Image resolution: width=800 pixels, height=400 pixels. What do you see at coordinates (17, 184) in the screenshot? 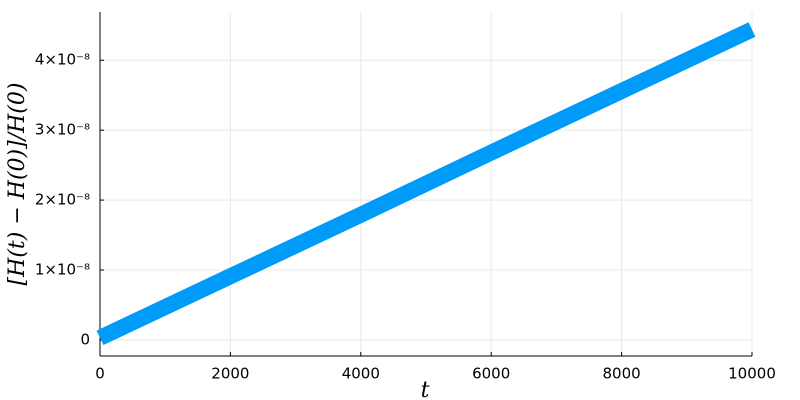
I see `y-axis-label: [H(t) − H(0)]/H(0)` at bounding box center [17, 184].